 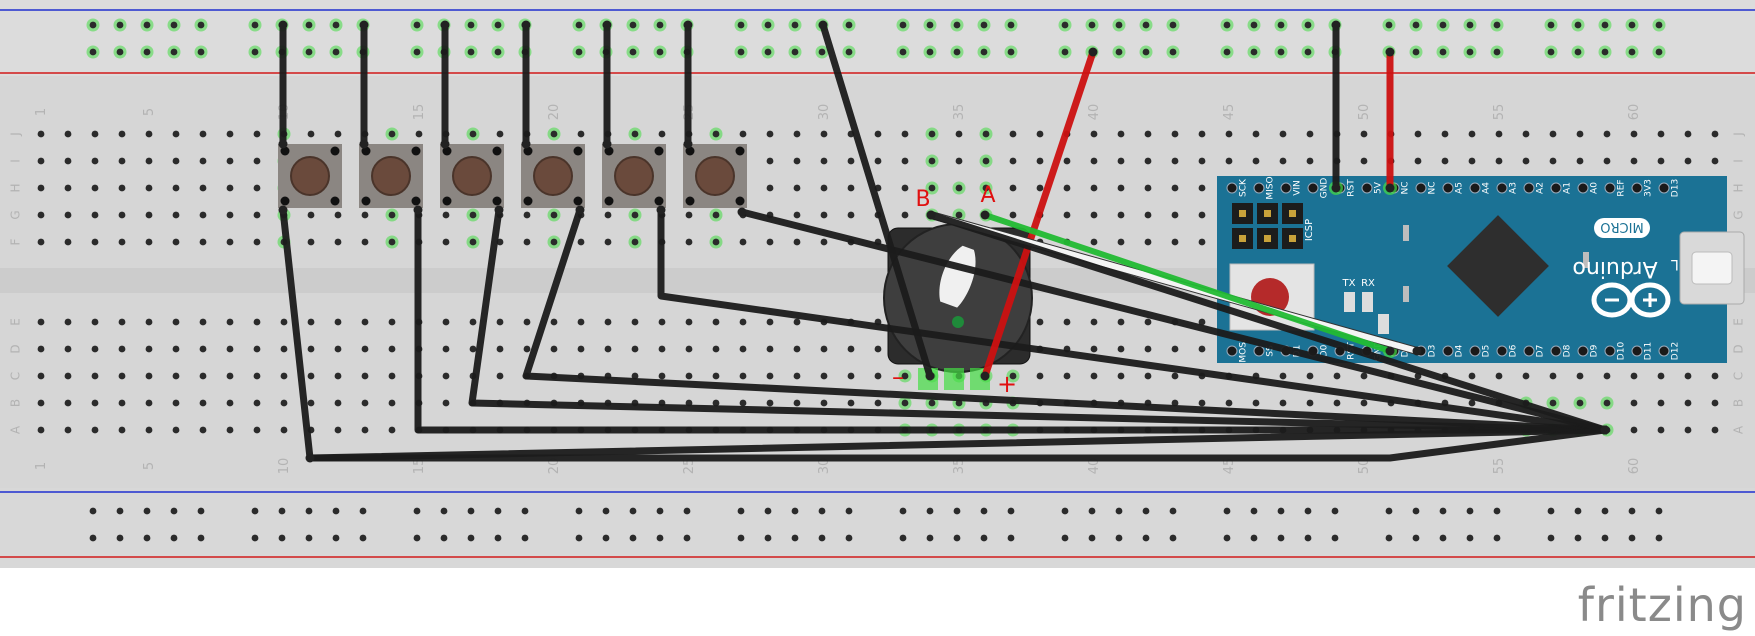 What do you see at coordinates (954, 379) in the screenshot?
I see `encoder-pin` at bounding box center [954, 379].